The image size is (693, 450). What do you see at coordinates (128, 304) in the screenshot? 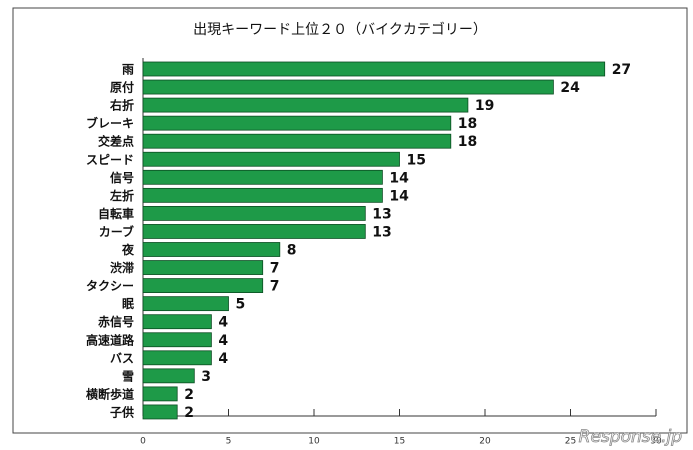
I see `y-tick-label: 眠` at bounding box center [128, 304].